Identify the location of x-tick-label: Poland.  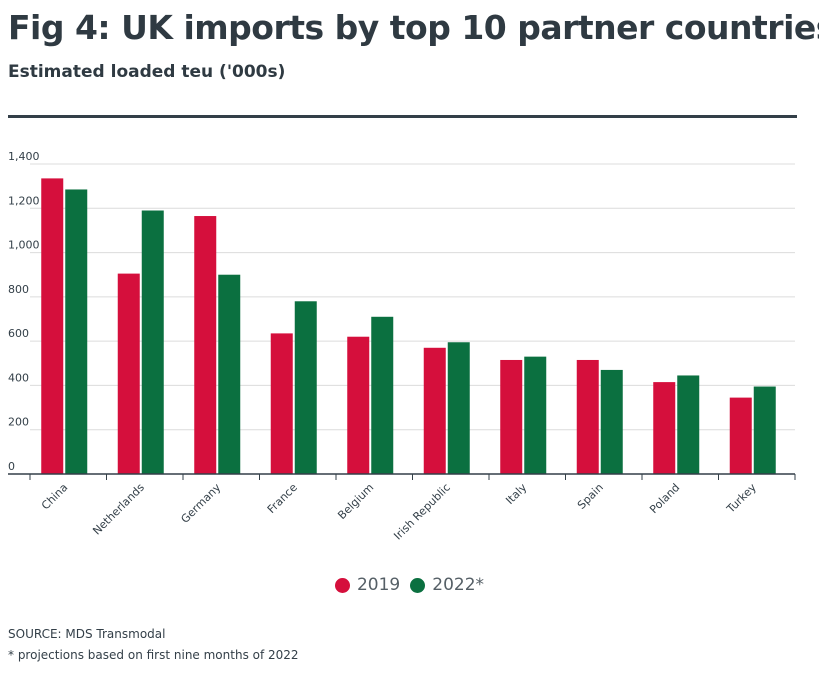
(664, 498).